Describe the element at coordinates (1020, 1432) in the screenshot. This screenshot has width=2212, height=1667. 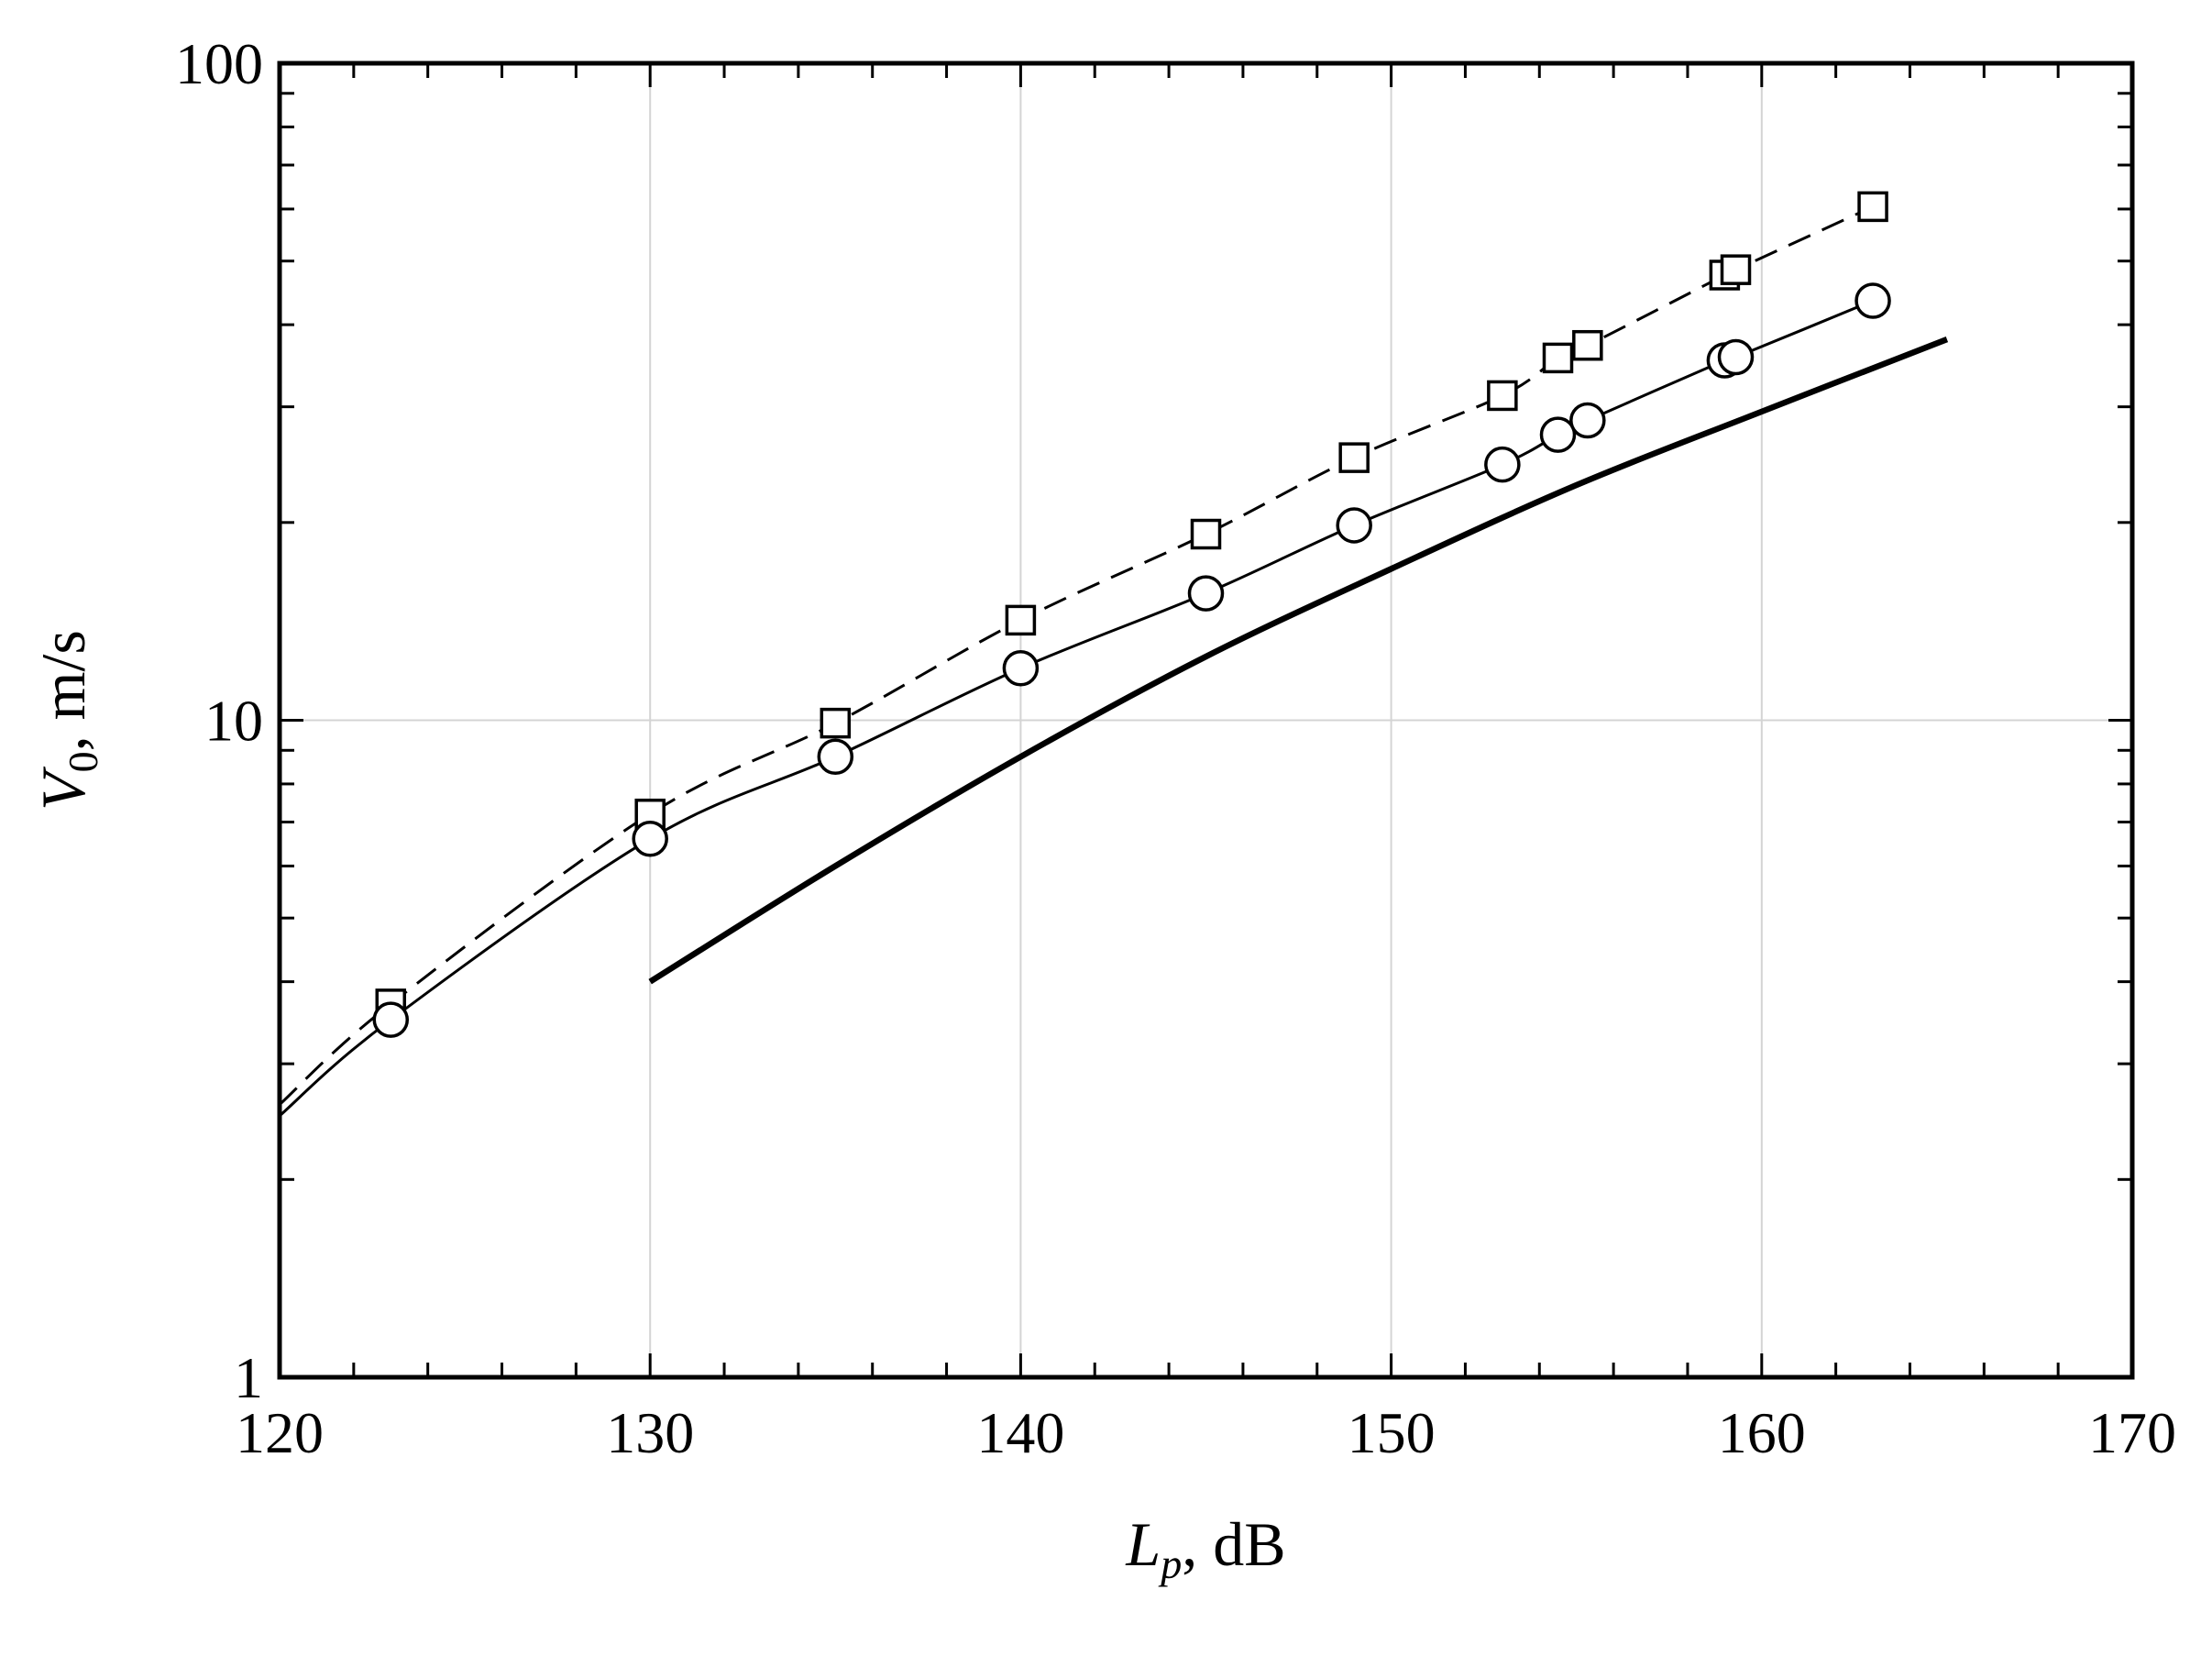
I see `x-tick-label: 140` at that location.